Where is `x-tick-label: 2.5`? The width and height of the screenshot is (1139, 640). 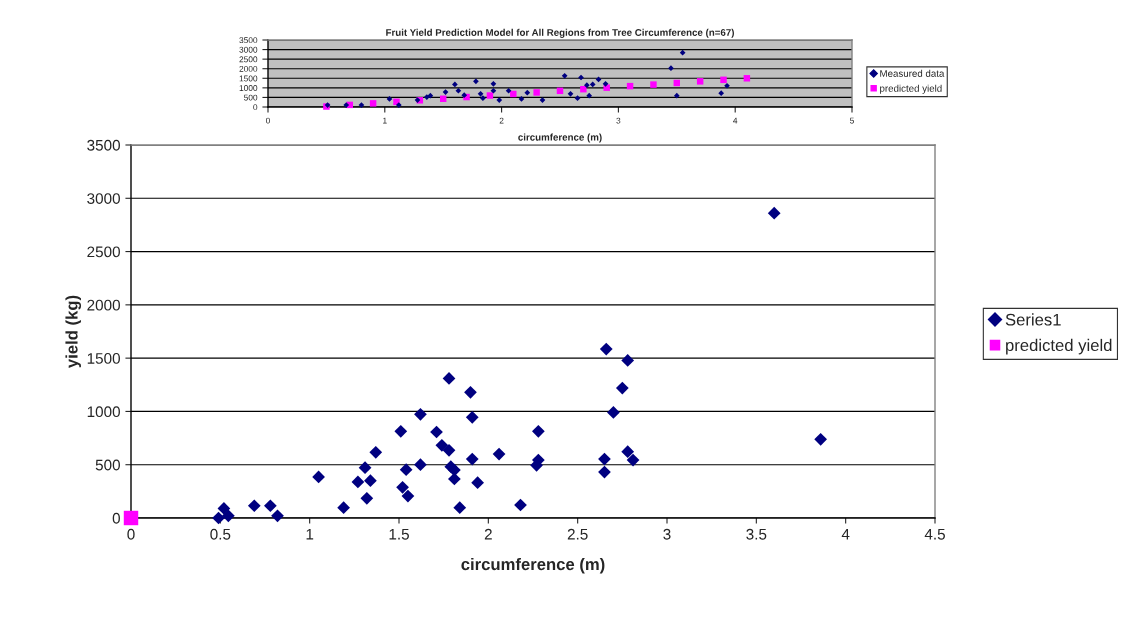
x-tick-label: 2.5 is located at coordinates (577, 534).